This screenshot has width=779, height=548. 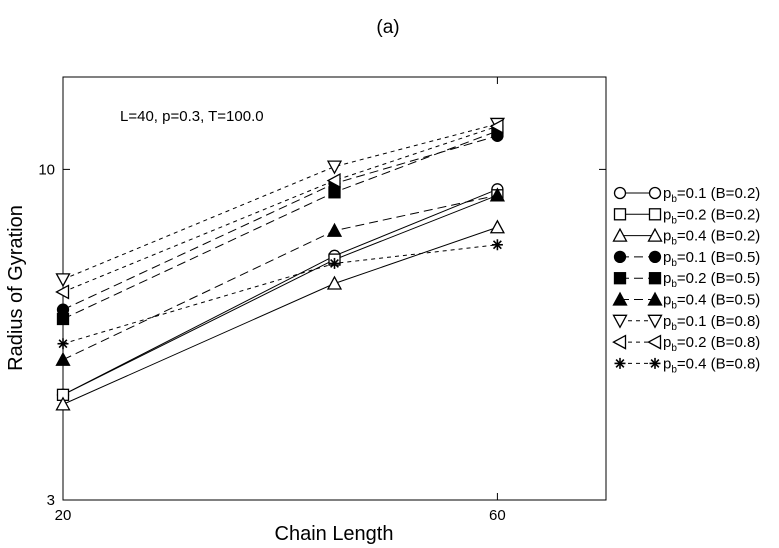 What do you see at coordinates (718, 342) in the screenshot?
I see `legend-label-rest: =0.2 (B=0.8)` at bounding box center [718, 342].